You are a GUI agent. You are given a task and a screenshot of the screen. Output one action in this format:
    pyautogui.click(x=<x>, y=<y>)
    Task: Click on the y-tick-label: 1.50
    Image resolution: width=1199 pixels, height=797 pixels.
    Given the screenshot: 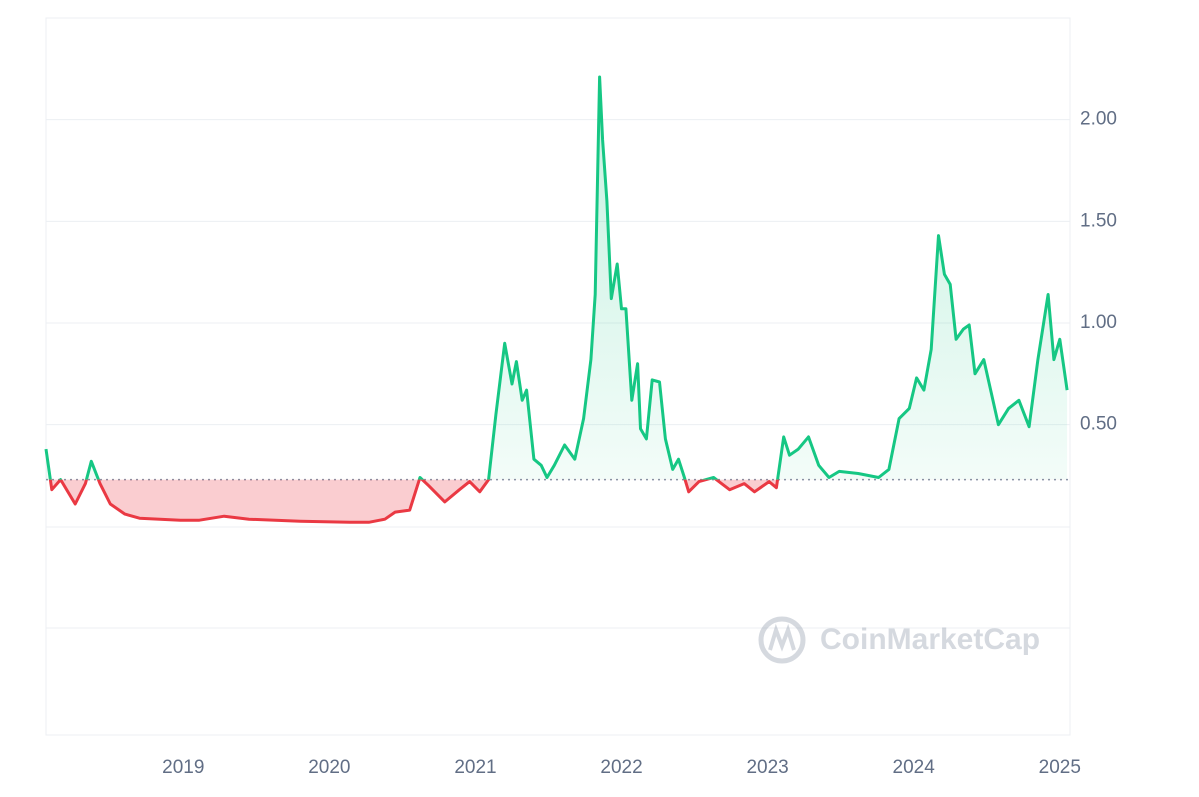 What is the action you would take?
    pyautogui.click(x=1098, y=220)
    